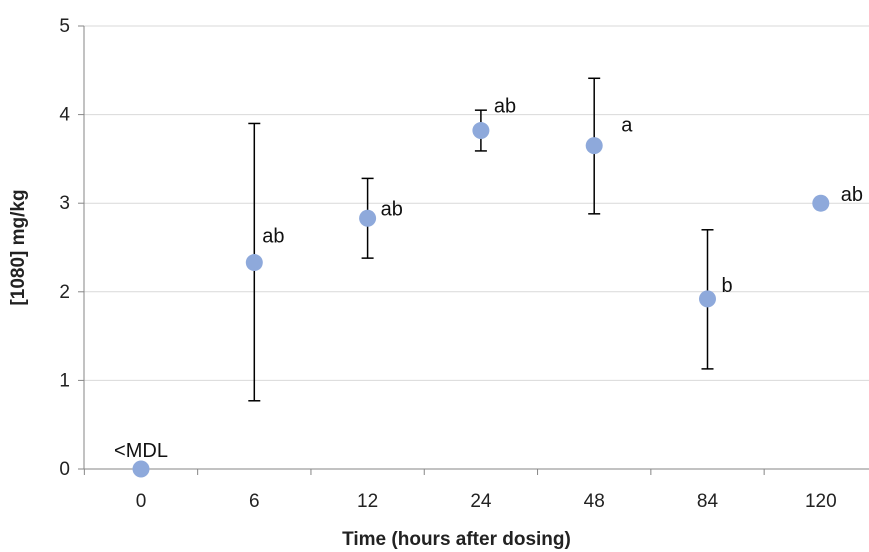  Describe the element at coordinates (64, 115) in the screenshot. I see `y-tick-label-4: 4` at that location.